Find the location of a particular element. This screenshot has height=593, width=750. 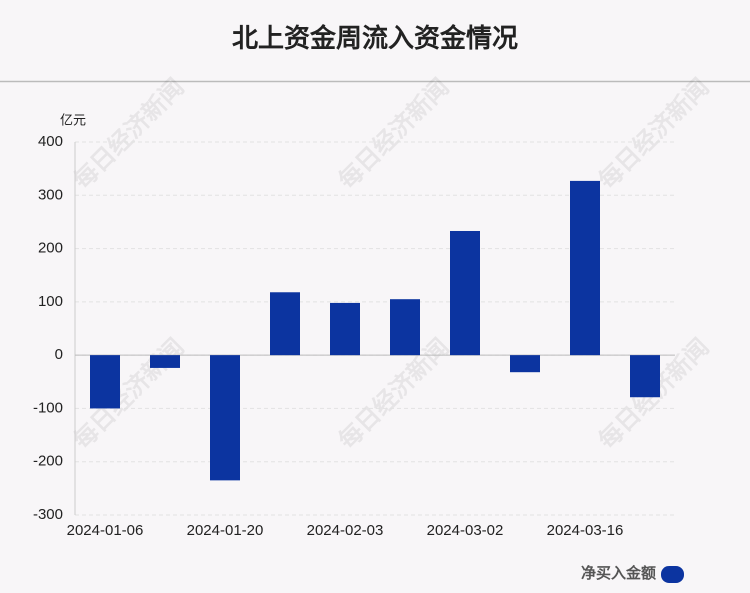

y-unit: 亿元 is located at coordinates (73, 119).